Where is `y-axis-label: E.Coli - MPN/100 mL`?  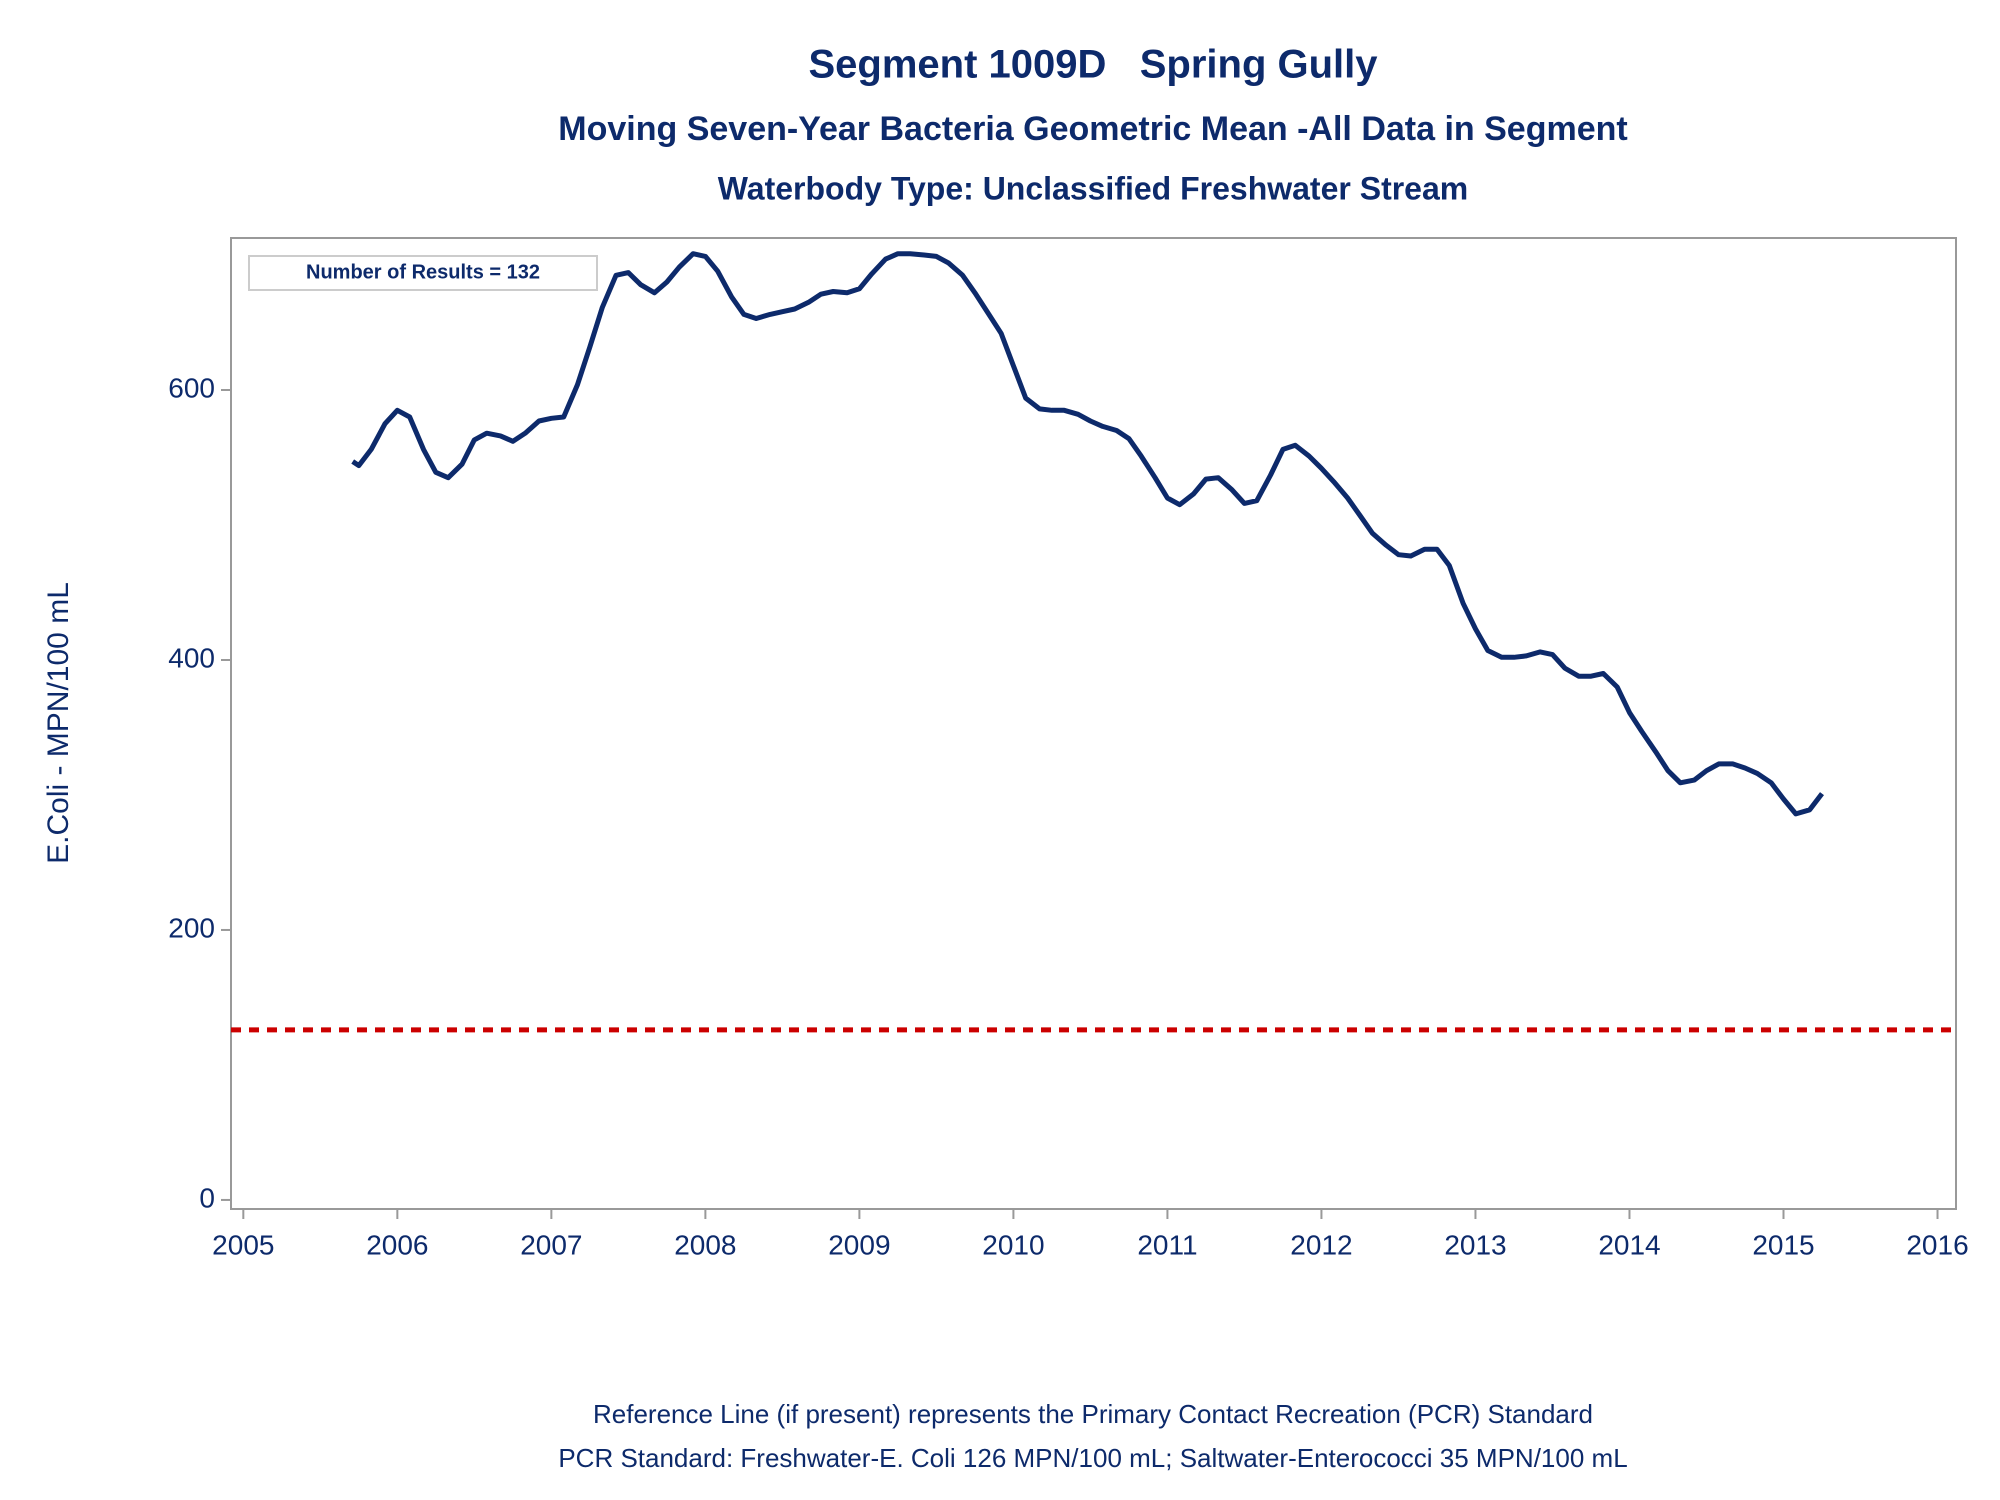
y-axis-label: E.Coli - MPN/100 mL is located at coordinates (58, 723).